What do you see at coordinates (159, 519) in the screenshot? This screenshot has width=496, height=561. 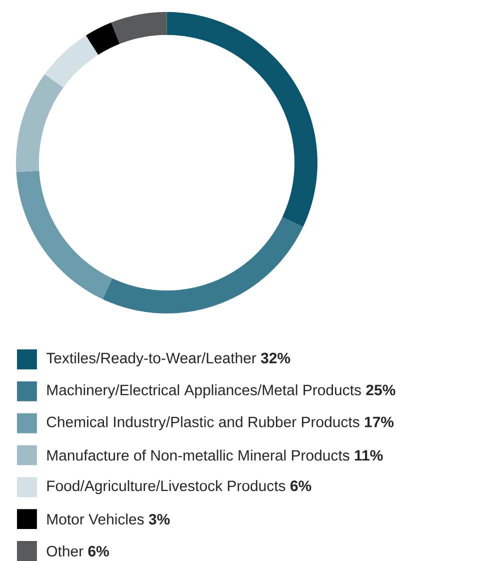 I see `data-label: 3%` at bounding box center [159, 519].